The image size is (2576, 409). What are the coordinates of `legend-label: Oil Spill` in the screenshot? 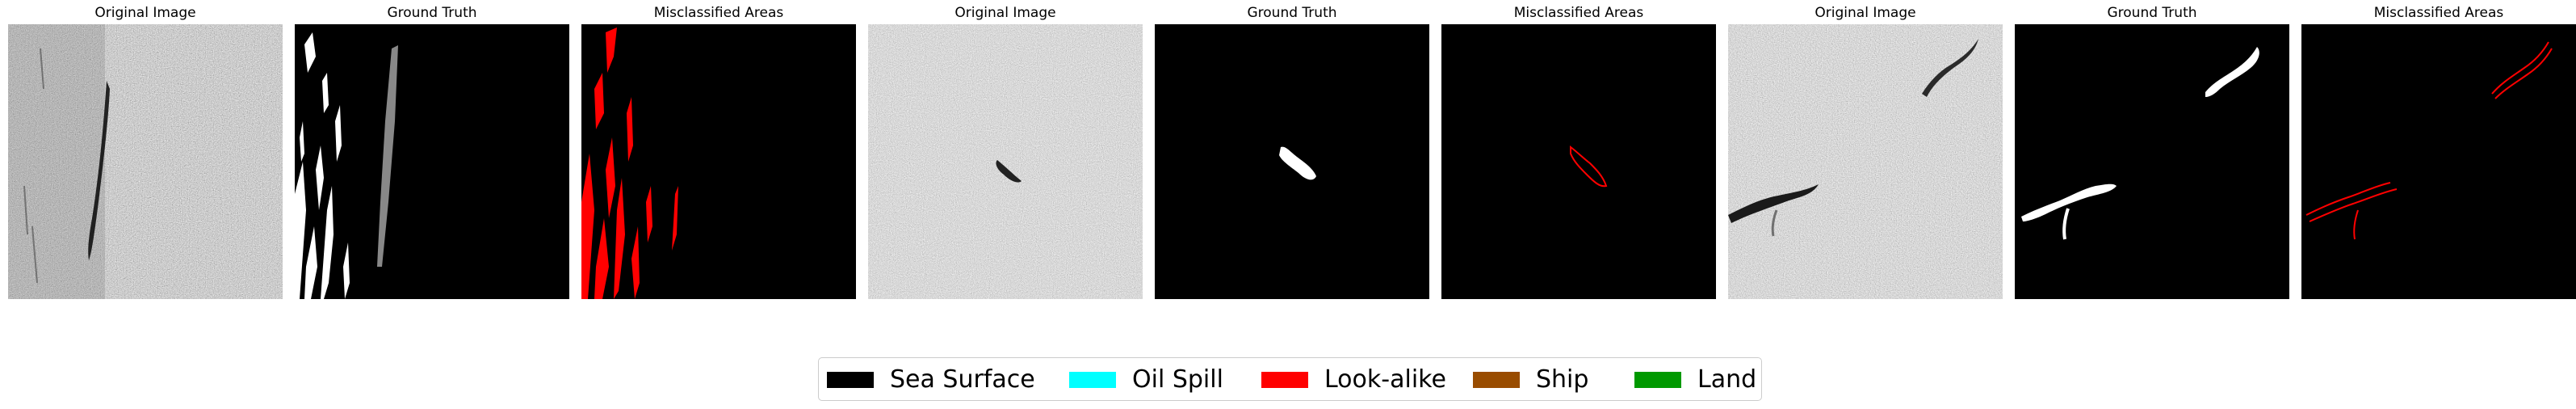 It's located at (1177, 379).